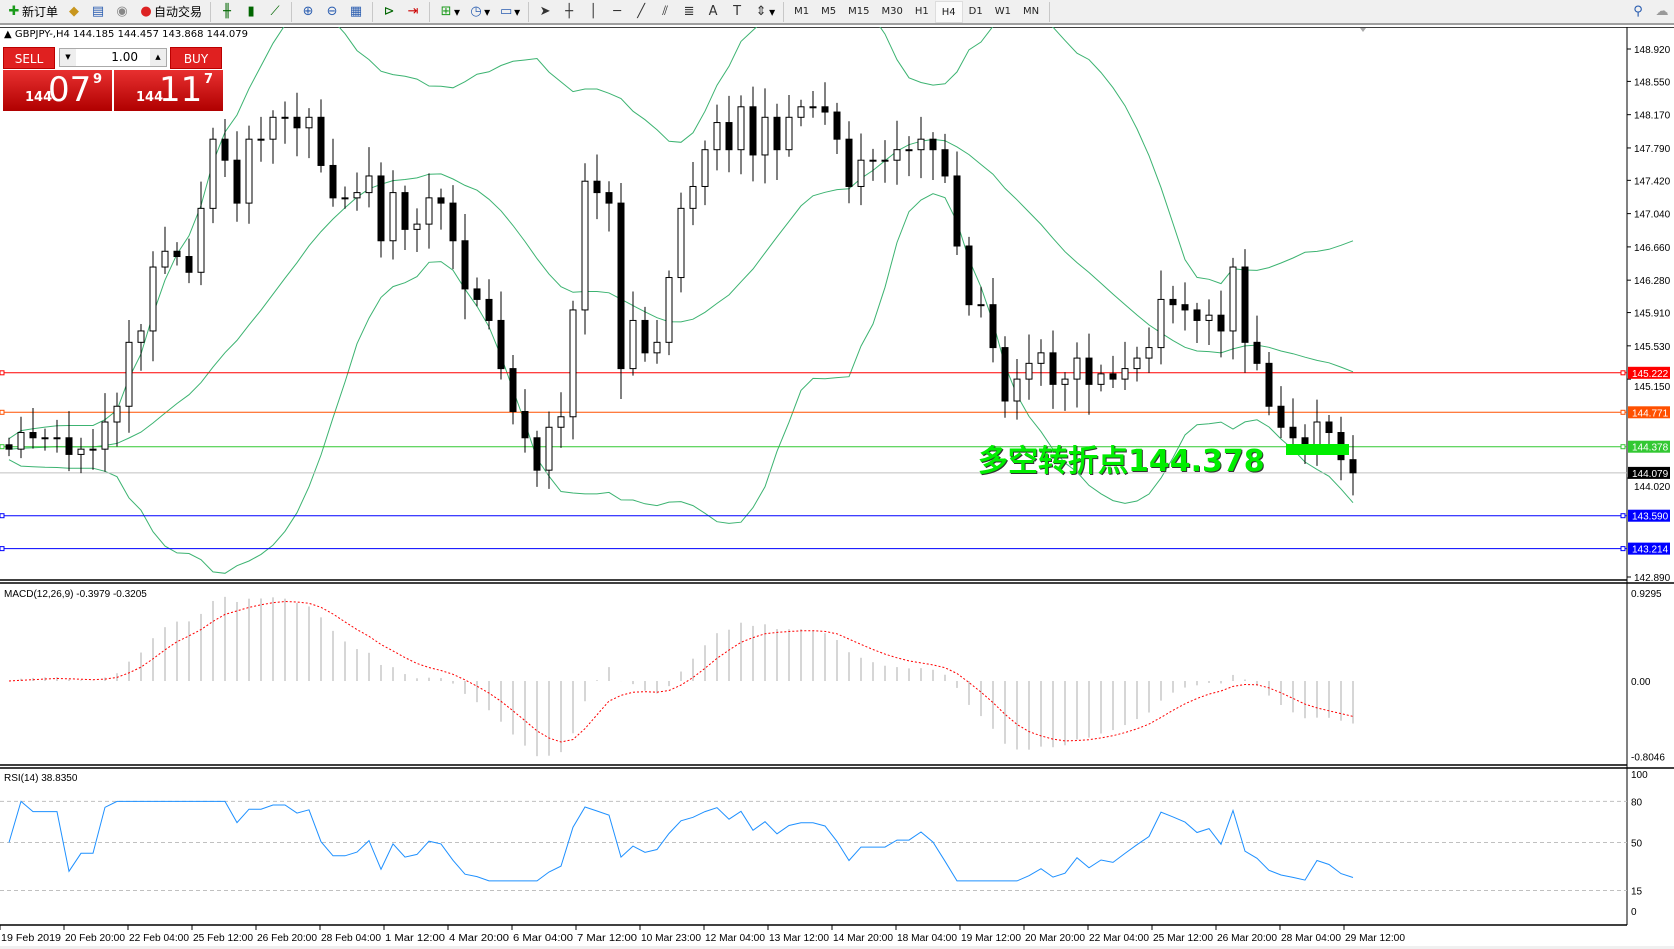  I want to click on line-chart-icon: ⟋, so click(275, 11).